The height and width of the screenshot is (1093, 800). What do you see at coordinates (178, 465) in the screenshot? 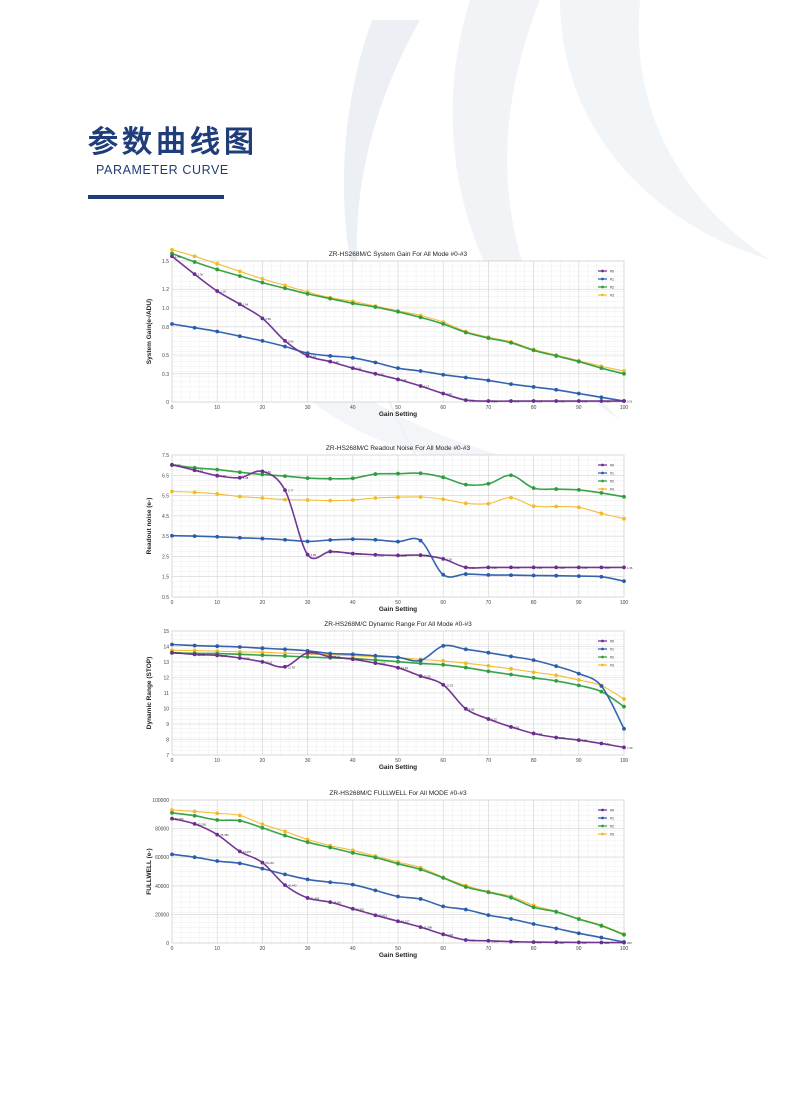
I see `data-label: 7.02` at bounding box center [178, 465].